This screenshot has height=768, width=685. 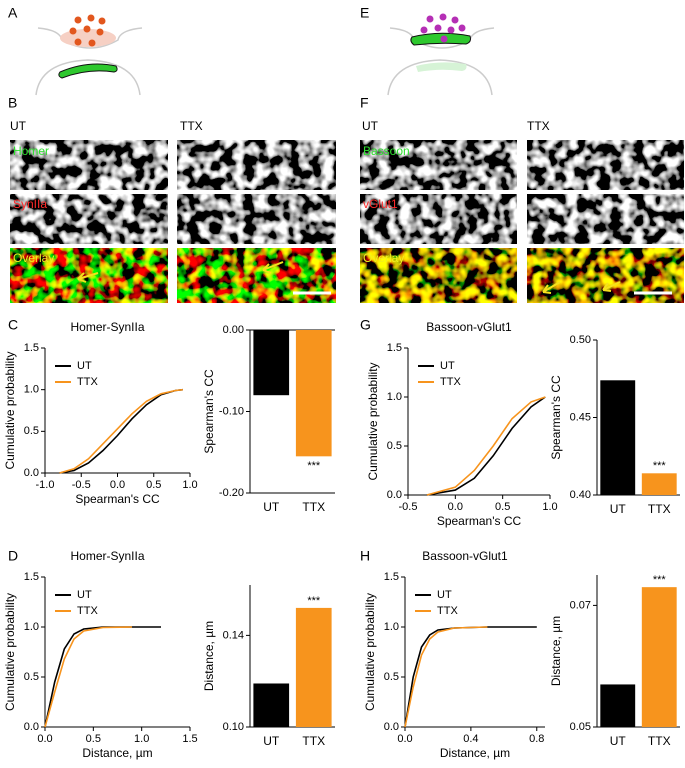 What do you see at coordinates (580, 340) in the screenshot?
I see `y-tick-label: 0.50` at bounding box center [580, 340].